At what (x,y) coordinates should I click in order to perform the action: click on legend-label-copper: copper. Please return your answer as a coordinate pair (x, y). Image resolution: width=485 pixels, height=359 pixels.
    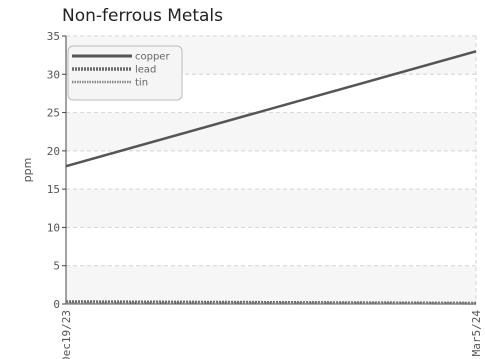
    Looking at the image, I should click on (152, 57).